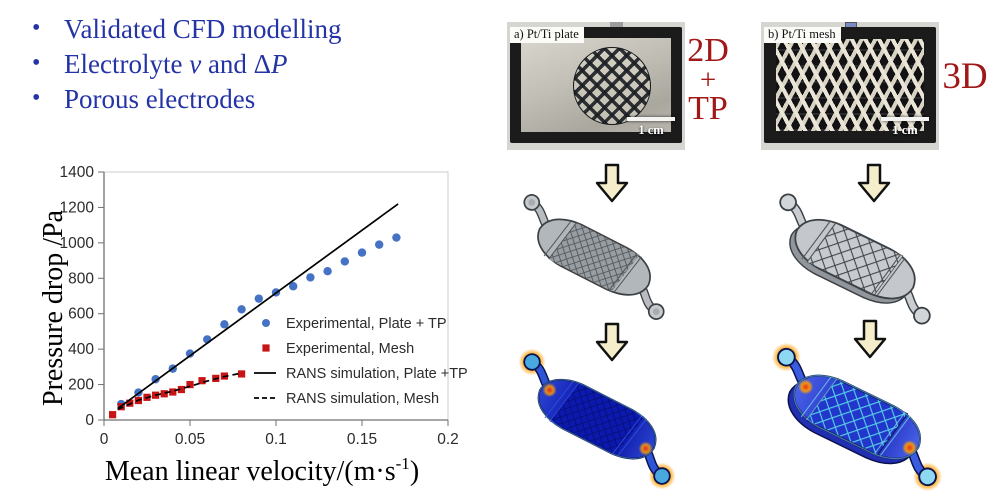 The image size is (1000, 504). Describe the element at coordinates (362, 399) in the screenshot. I see `svg-text: RANS simulation, Mesh` at that location.